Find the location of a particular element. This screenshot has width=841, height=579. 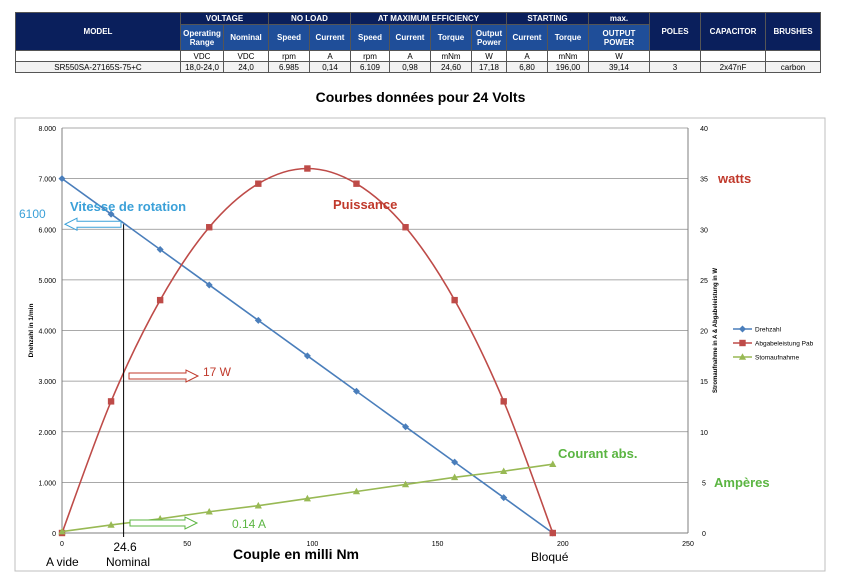

power-value-label: 17 W is located at coordinates (217, 372).